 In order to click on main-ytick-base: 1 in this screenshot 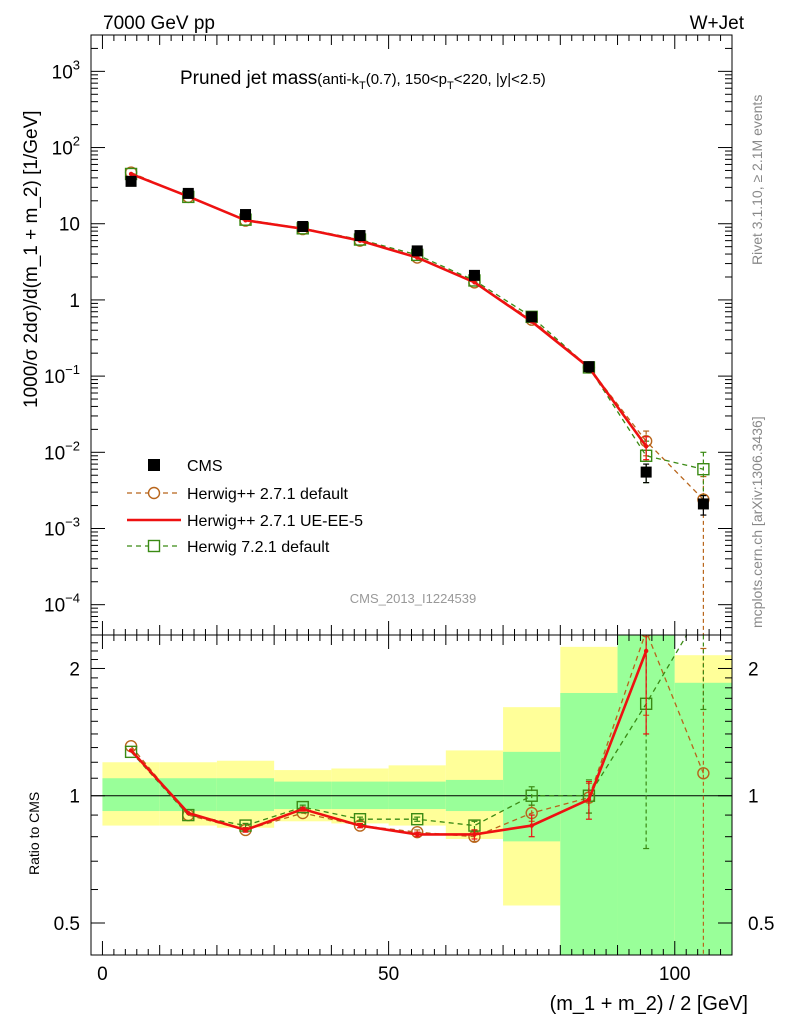, I will do `click(74, 301)`.